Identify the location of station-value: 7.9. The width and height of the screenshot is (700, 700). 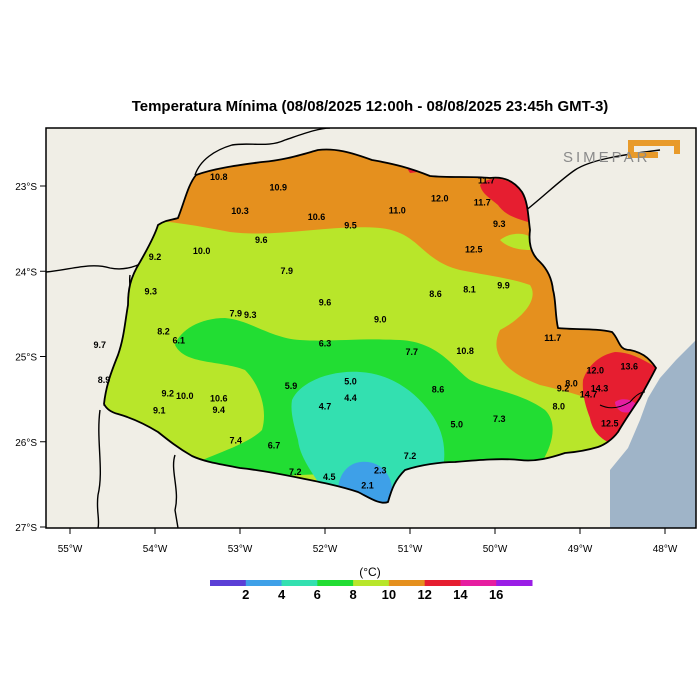
(286, 271).